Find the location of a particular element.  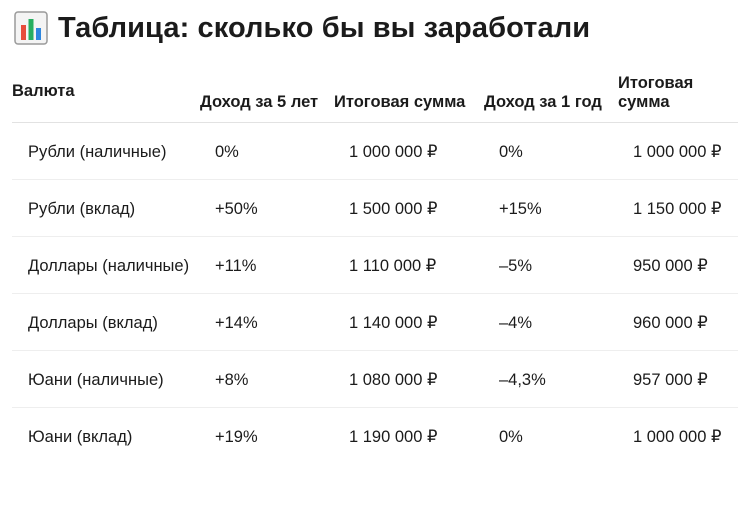

cell-income-1y: –5% is located at coordinates (551, 265).